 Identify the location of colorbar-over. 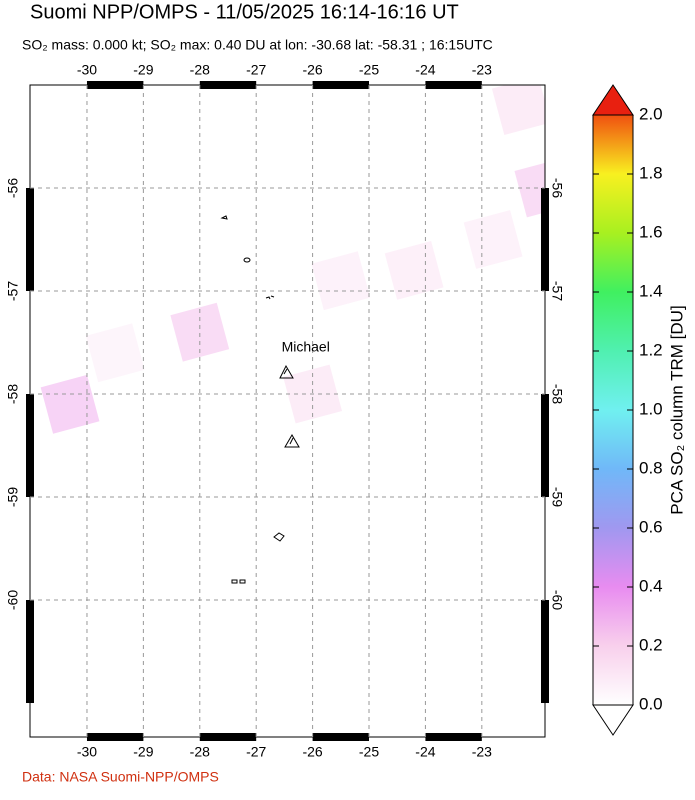
(613, 100).